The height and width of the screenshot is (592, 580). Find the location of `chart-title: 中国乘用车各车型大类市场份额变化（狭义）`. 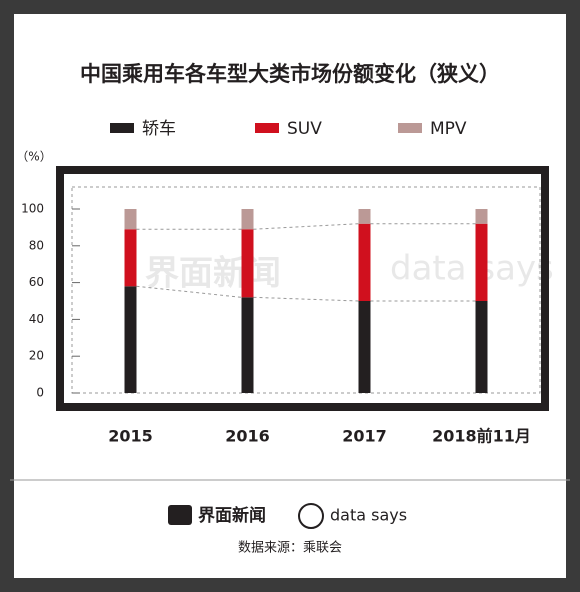

chart-title: 中国乘用车各车型大类市场份额变化（狭义） is located at coordinates (290, 74).